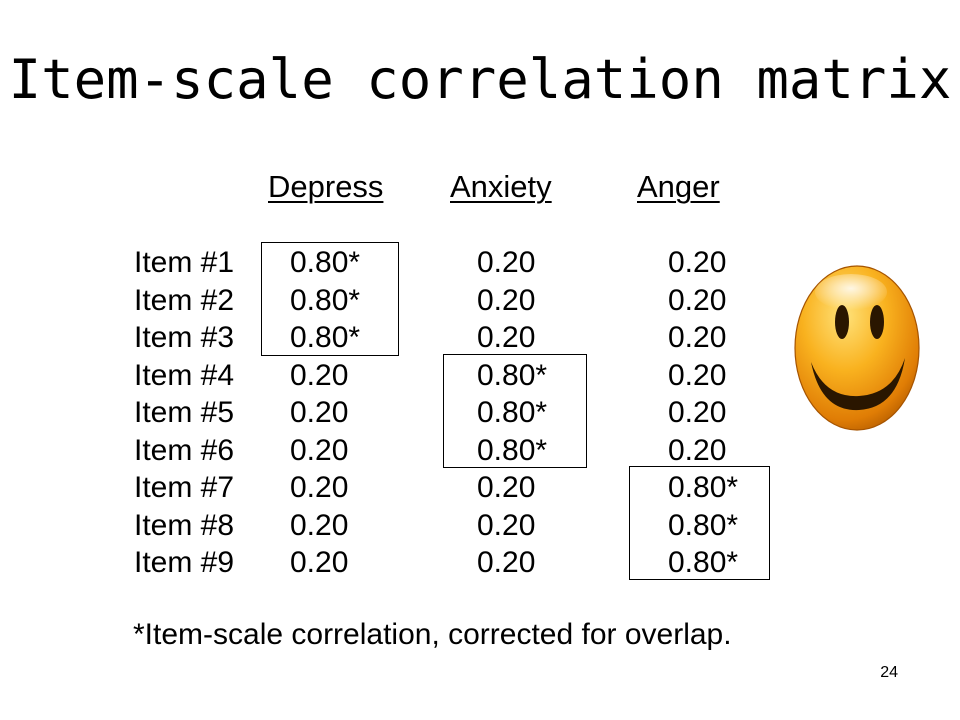 Image resolution: width=960 pixels, height=720 pixels. What do you see at coordinates (184, 525) in the screenshot?
I see `row-label: Item #8` at bounding box center [184, 525].